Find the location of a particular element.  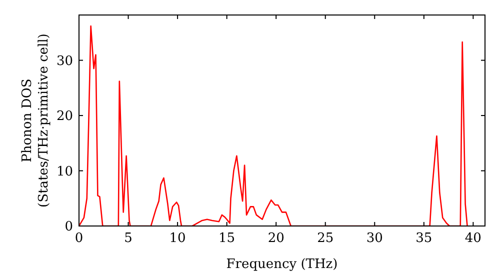

y-tick-label: 20 is located at coordinates (64, 116).